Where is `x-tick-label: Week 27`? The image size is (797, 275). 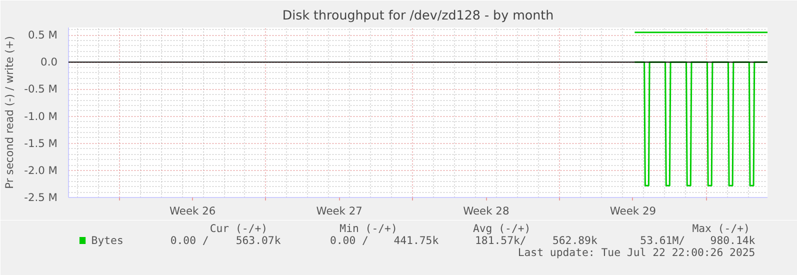 x-tick-label: Week 27 is located at coordinates (339, 211).